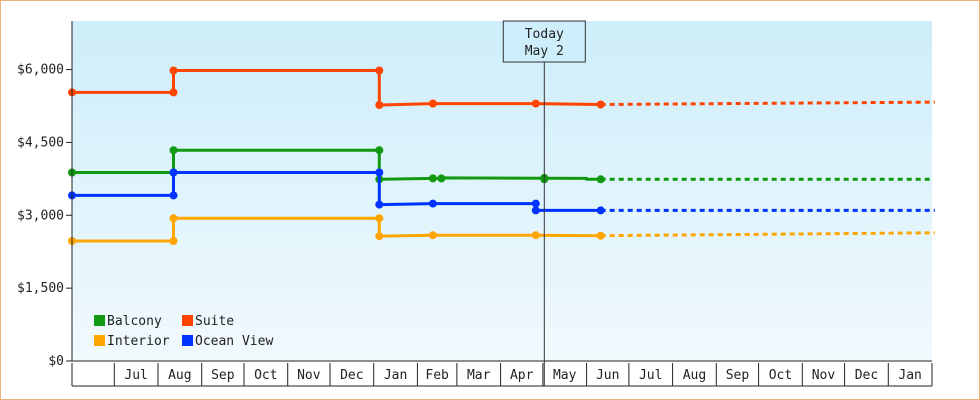 Image resolution: width=980 pixels, height=400 pixels. What do you see at coordinates (544, 203) in the screenshot?
I see `today-layer: Today May 2` at bounding box center [544, 203].